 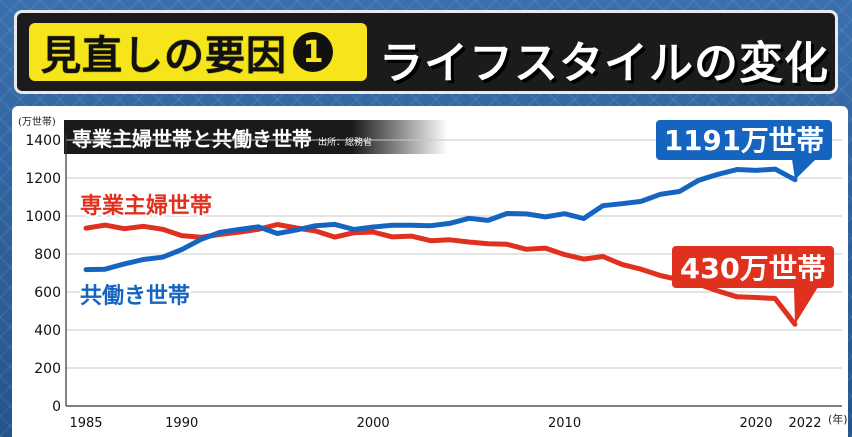 What do you see at coordinates (47, 369) in the screenshot?
I see `y-tick-label-200: 200` at bounding box center [47, 369].